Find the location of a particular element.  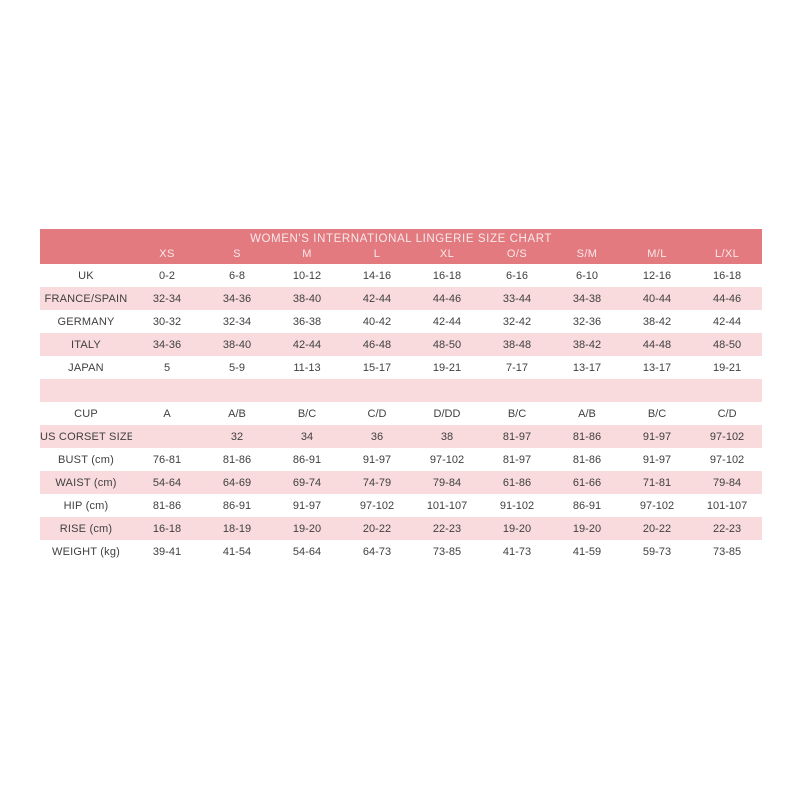

spacer-row is located at coordinates (401, 390).